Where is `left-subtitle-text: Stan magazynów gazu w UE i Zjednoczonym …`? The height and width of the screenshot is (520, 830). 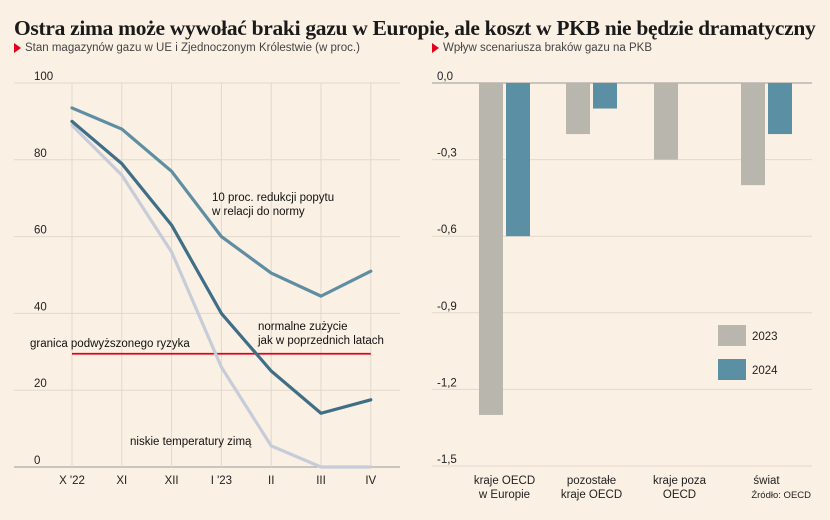 left-subtitle-text: Stan magazynów gazu w UE i Zjednoczonym … is located at coordinates (192, 48).